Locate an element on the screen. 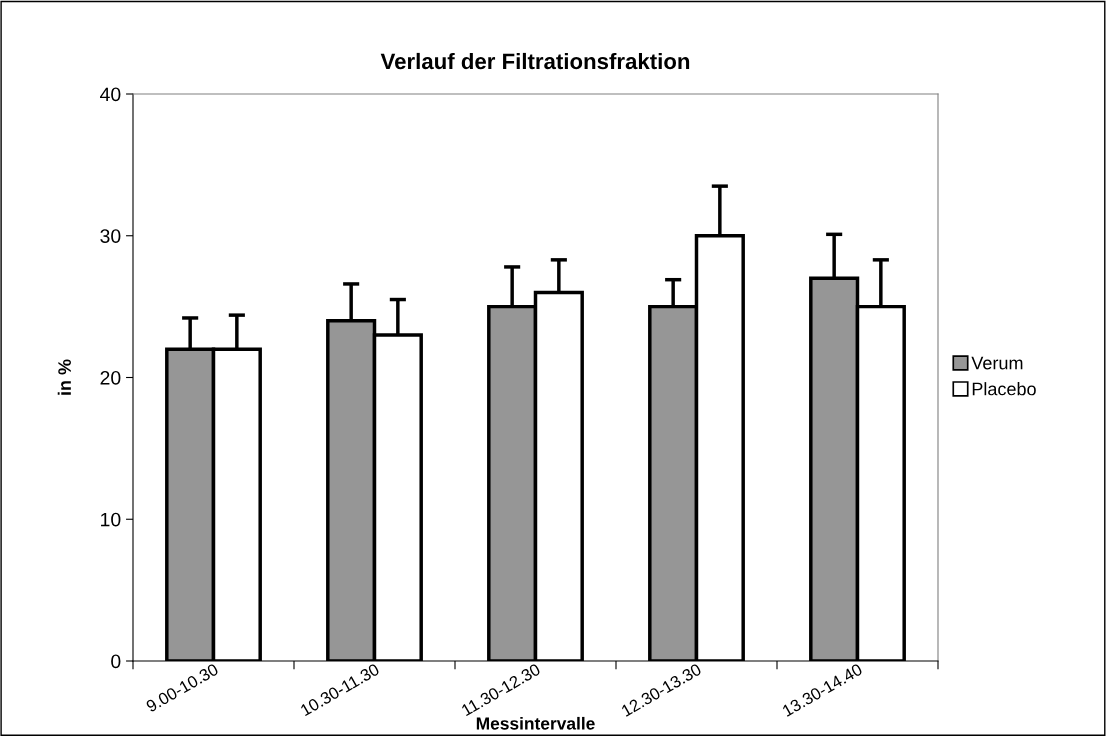  x-axis-title: Messintervalle is located at coordinates (535, 723).